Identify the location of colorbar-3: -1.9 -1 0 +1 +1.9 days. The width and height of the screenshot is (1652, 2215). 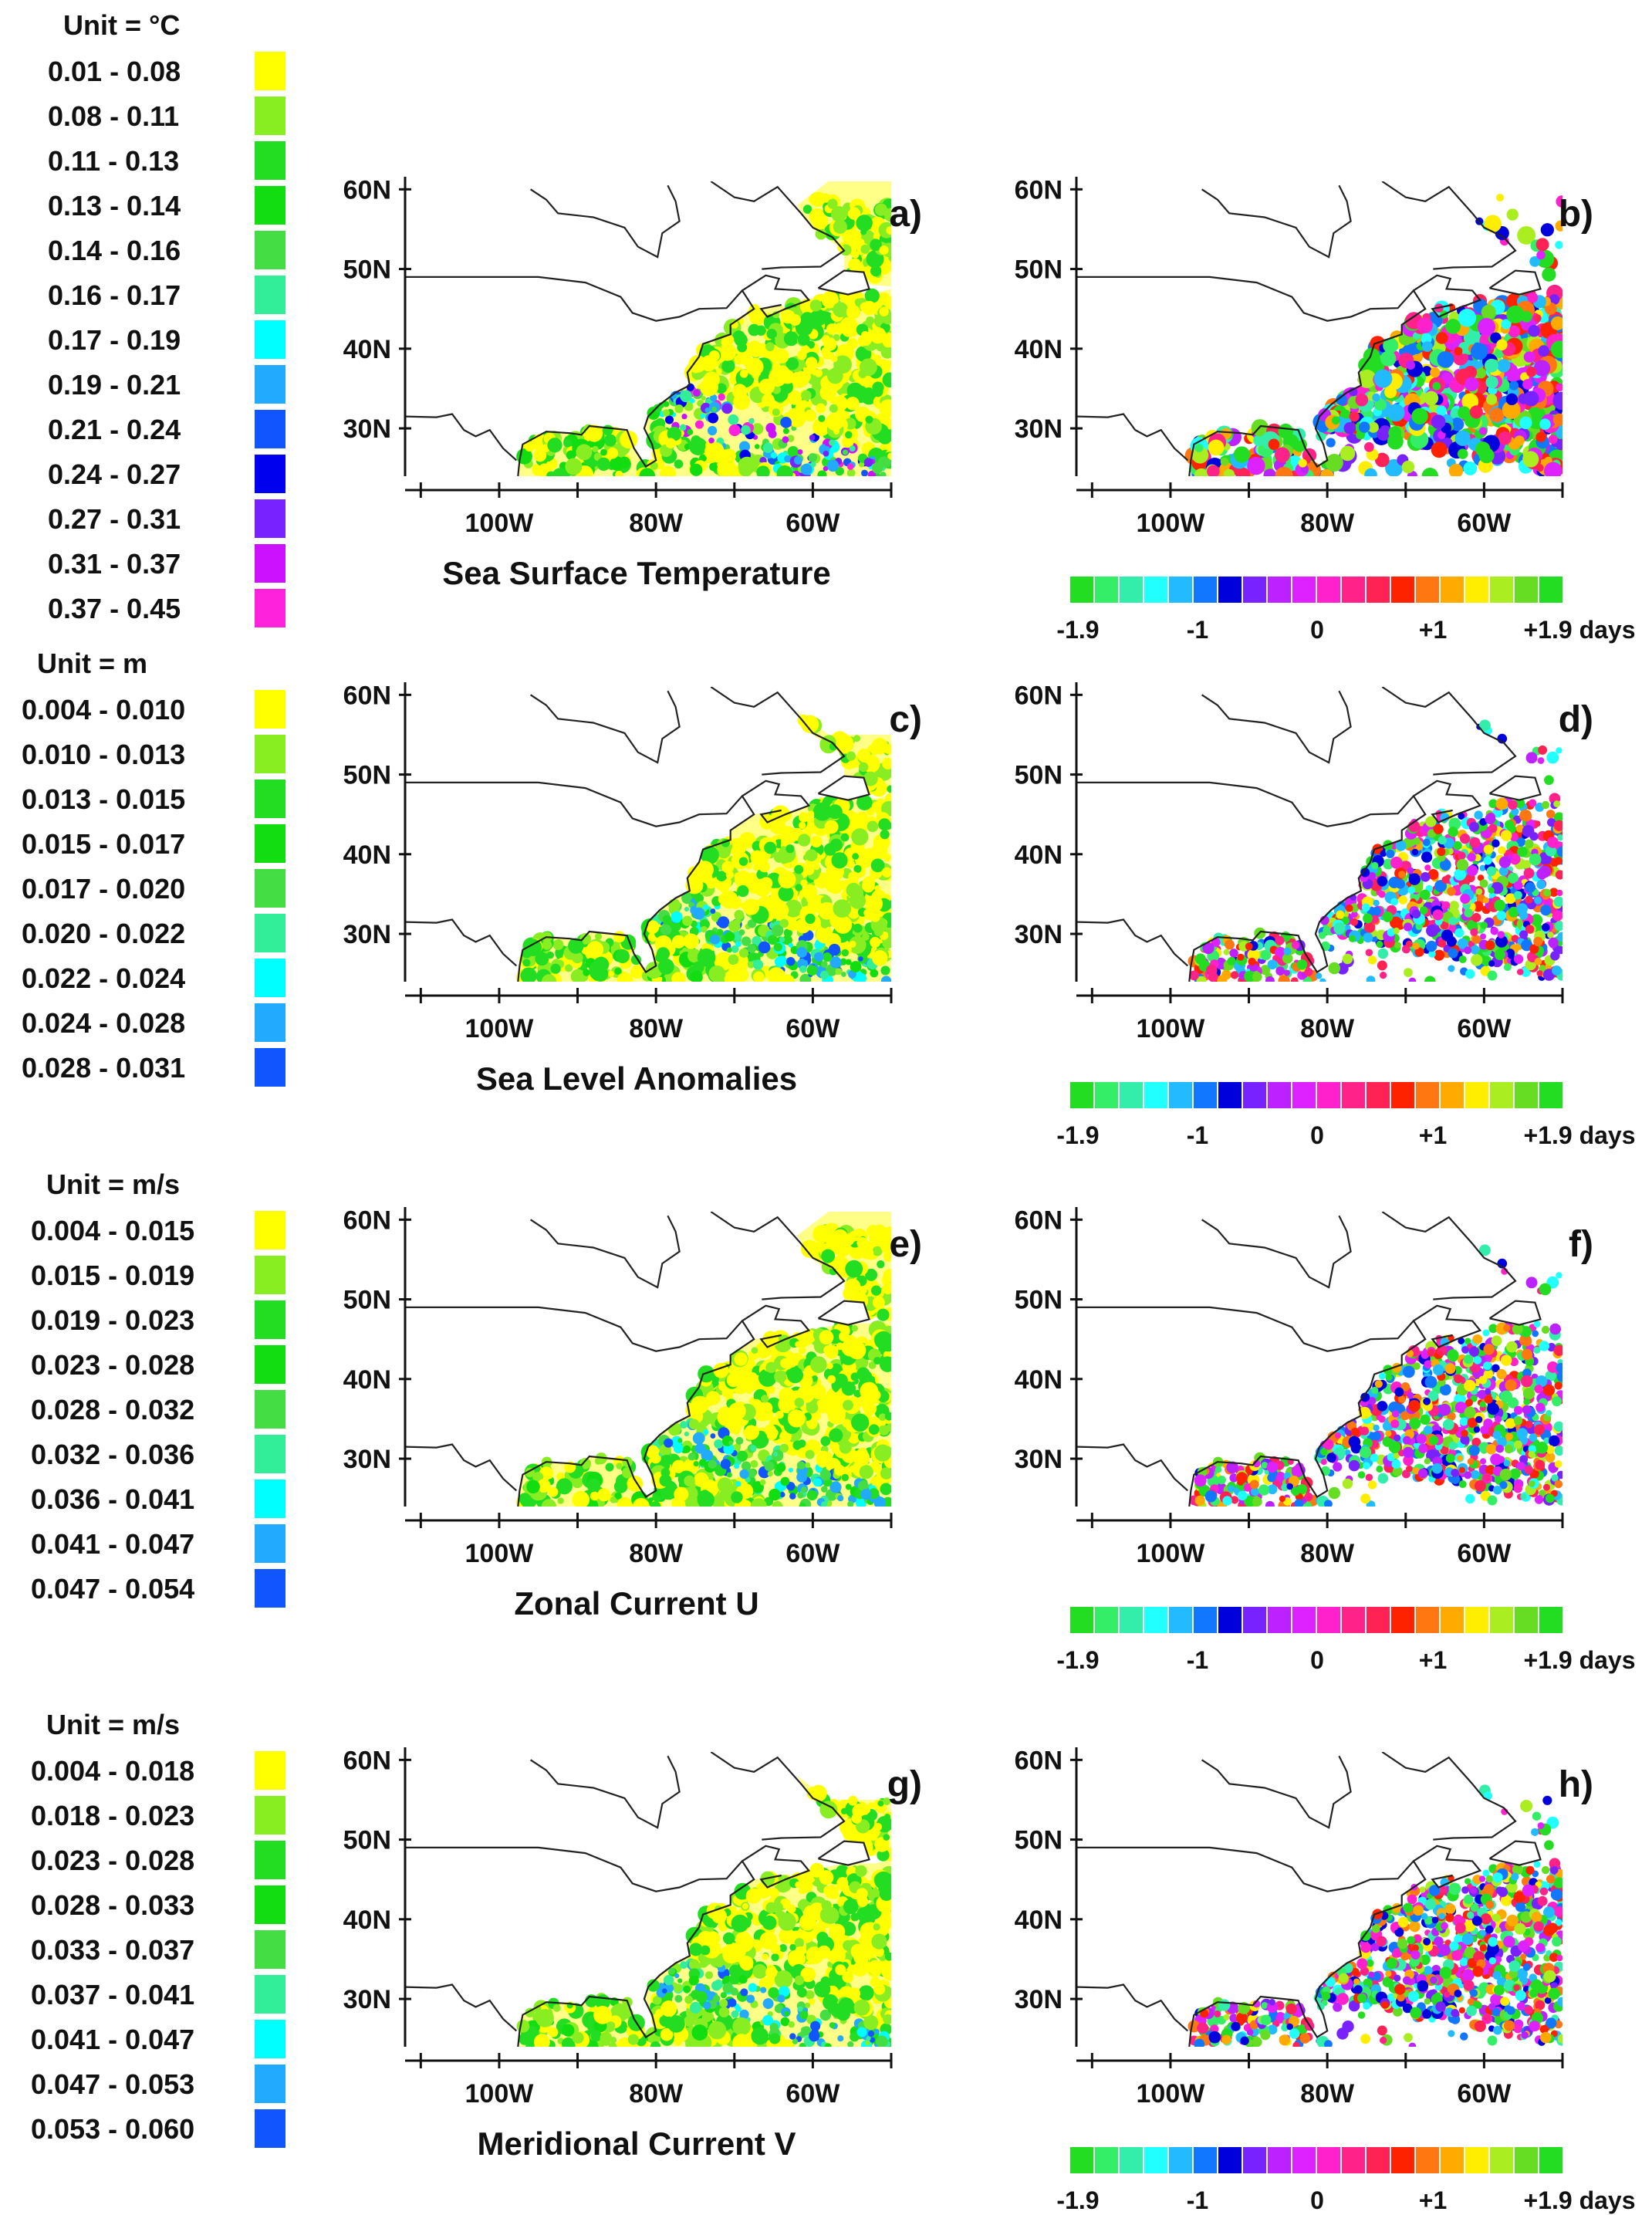
(1346, 1115).